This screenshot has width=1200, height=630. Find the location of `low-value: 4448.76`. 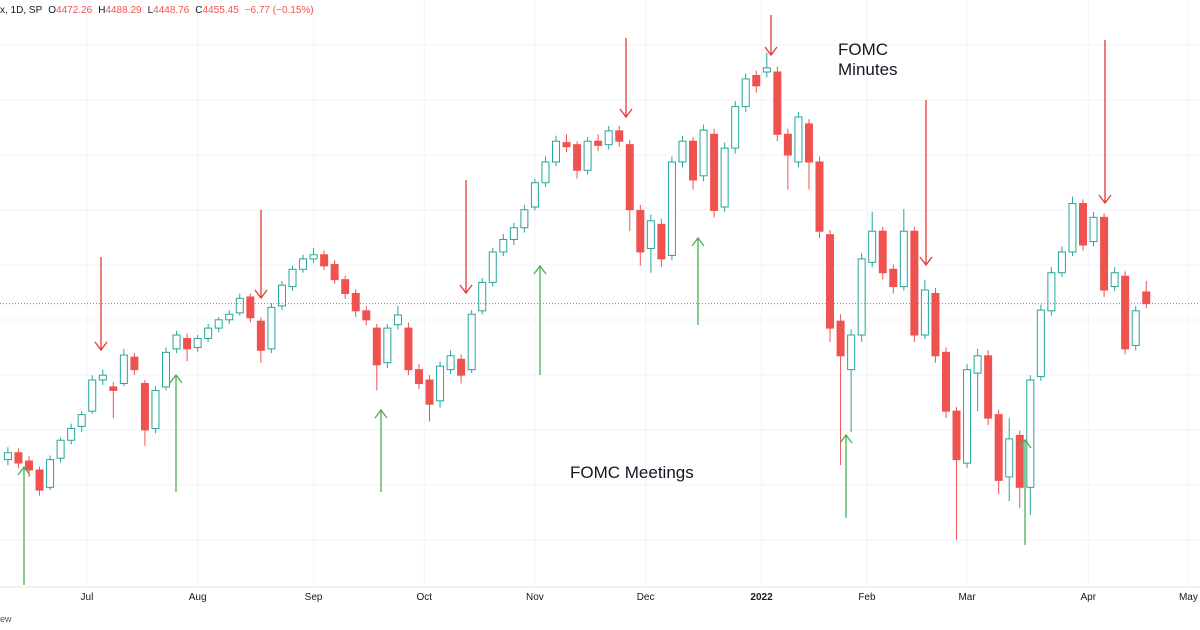

low-value: 4448.76 is located at coordinates (171, 10).